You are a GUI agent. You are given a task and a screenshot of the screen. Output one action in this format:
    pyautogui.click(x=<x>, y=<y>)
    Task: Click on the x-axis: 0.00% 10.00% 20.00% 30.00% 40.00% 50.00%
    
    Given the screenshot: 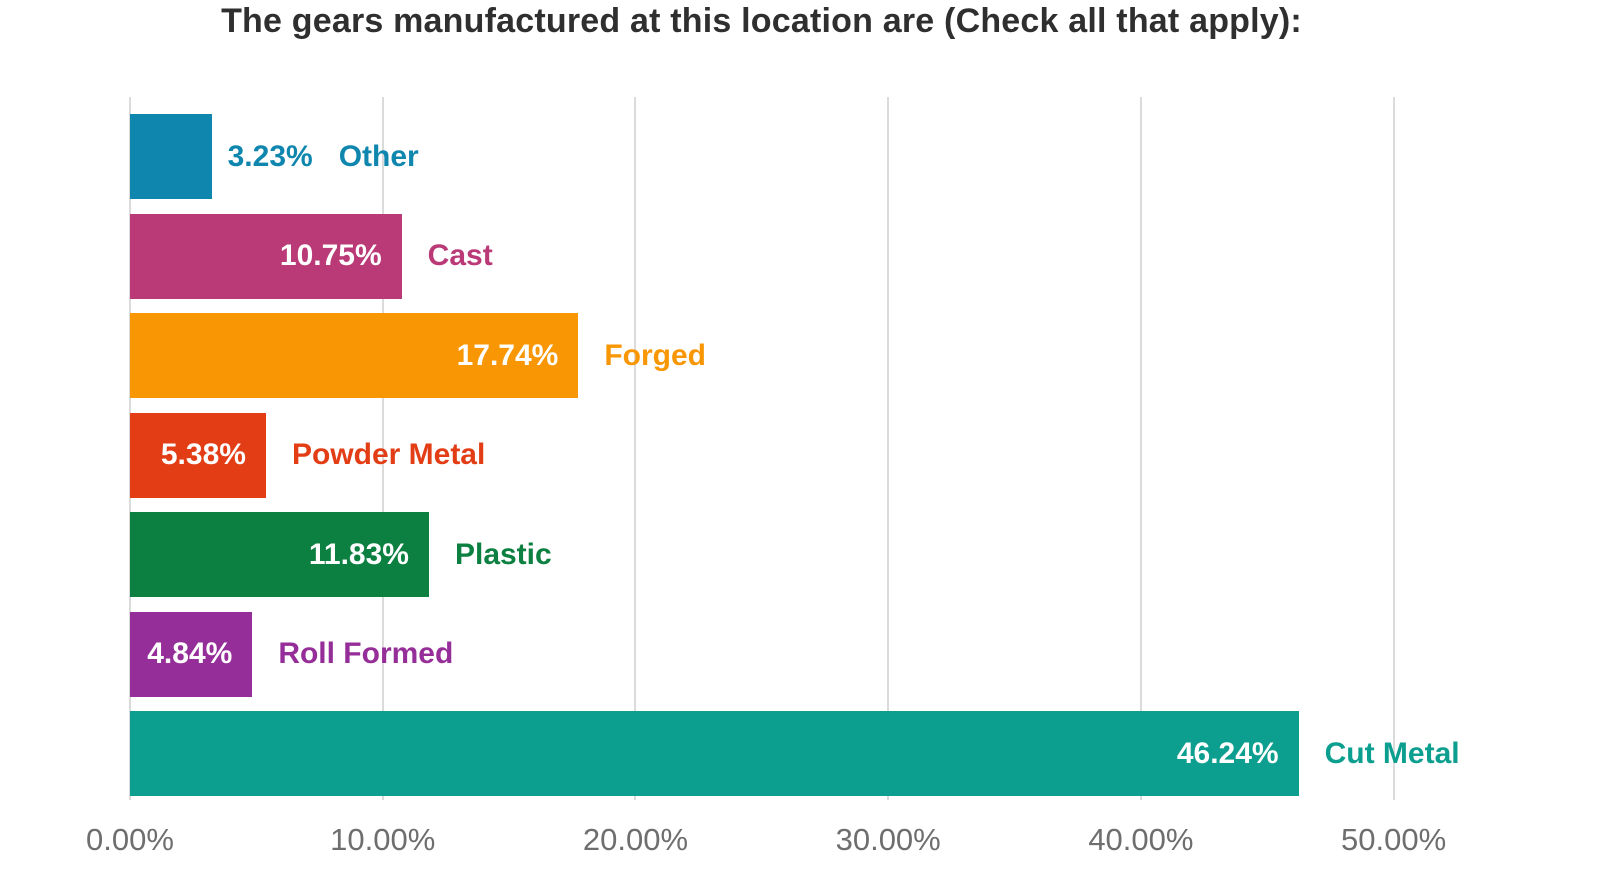 What is the action you would take?
    pyautogui.click(x=827, y=835)
    